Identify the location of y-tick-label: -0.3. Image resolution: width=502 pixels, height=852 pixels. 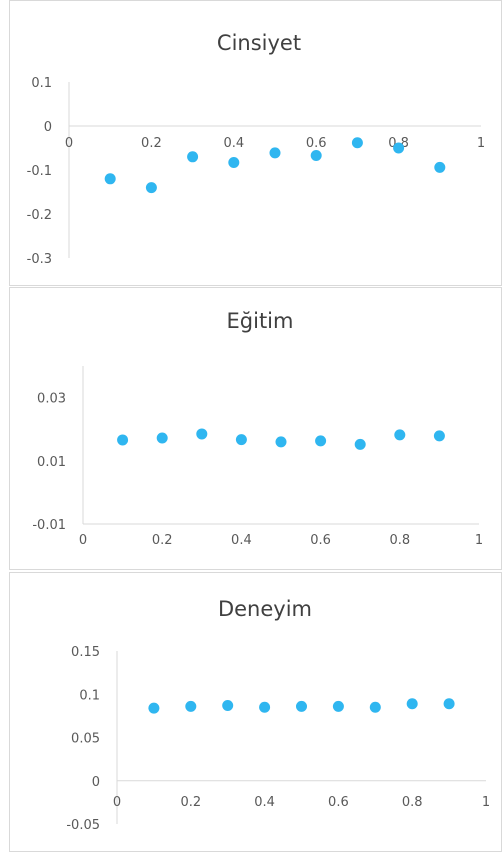
(39, 259).